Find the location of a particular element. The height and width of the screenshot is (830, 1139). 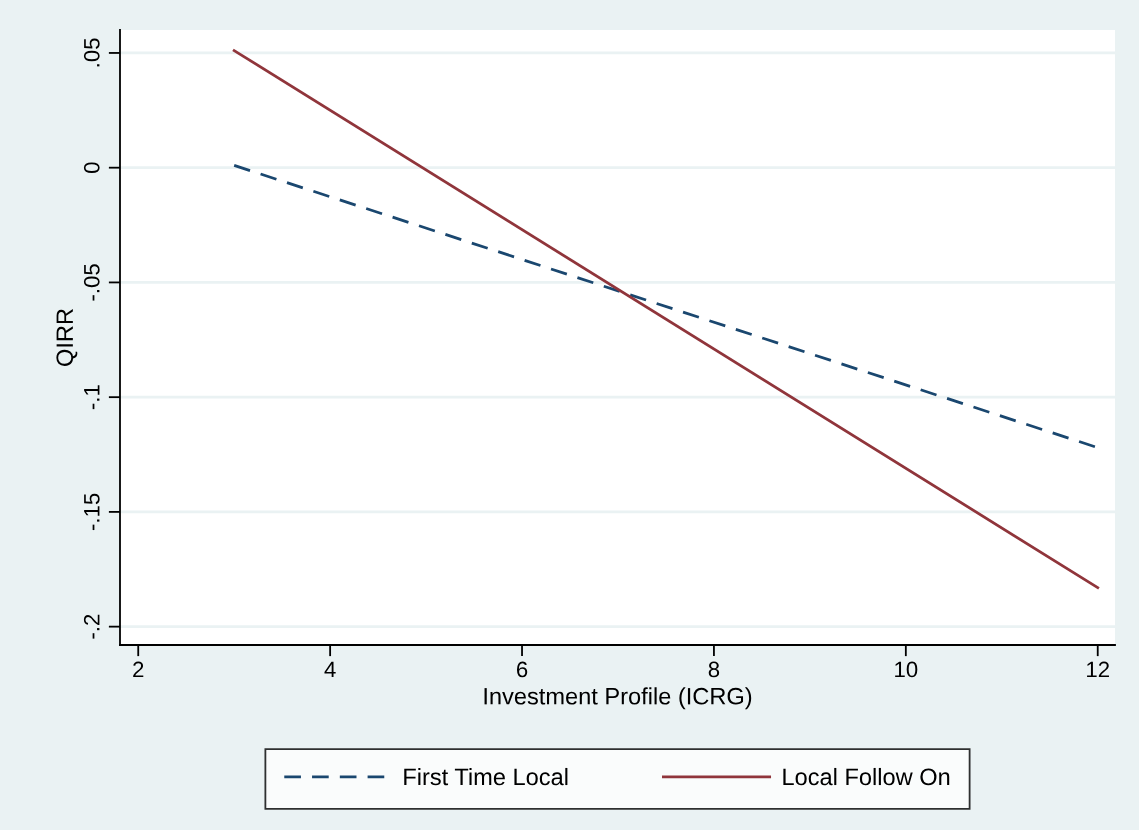

y-axis-title: QIRR is located at coordinates (67, 337).